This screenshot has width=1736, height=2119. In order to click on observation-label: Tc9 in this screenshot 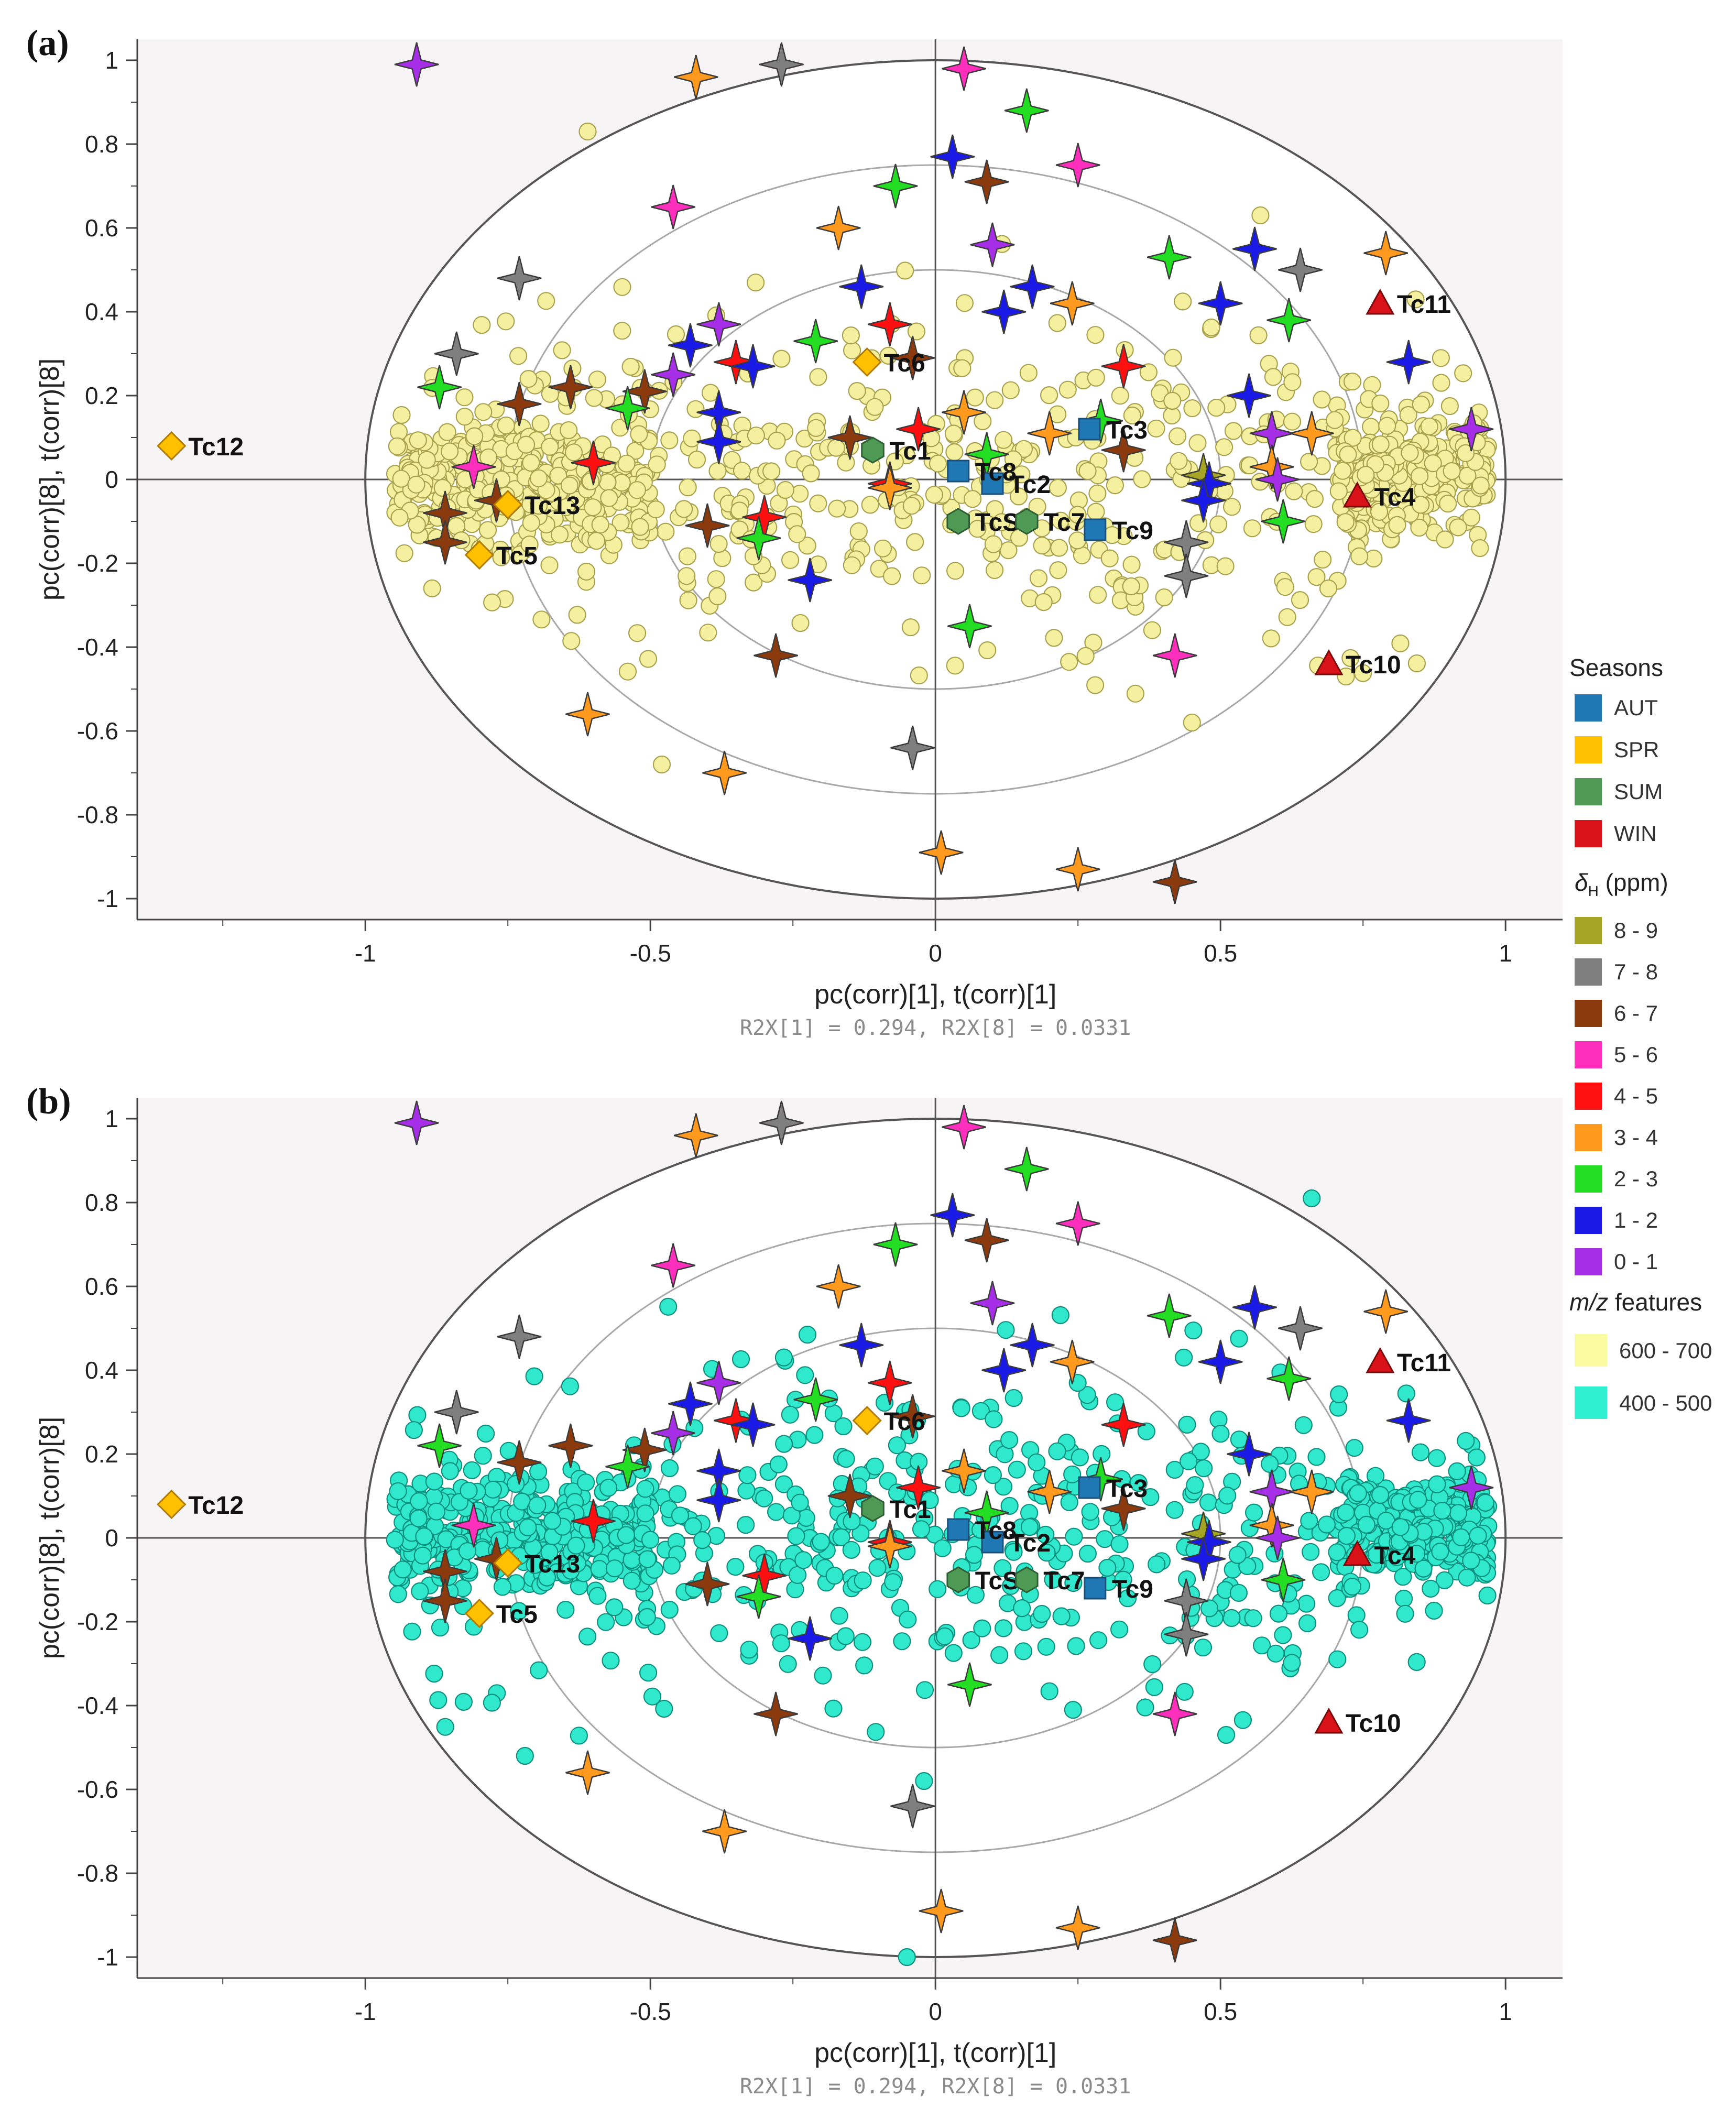, I will do `click(1132, 1589)`.